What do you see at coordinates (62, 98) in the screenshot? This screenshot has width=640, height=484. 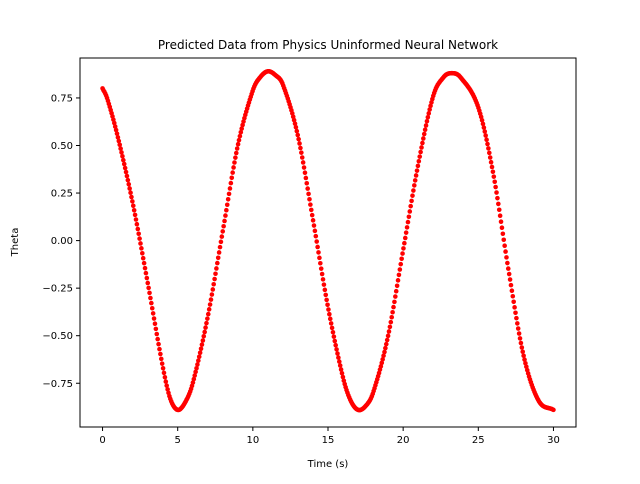 I see `y-tick-label: 0.75` at bounding box center [62, 98].